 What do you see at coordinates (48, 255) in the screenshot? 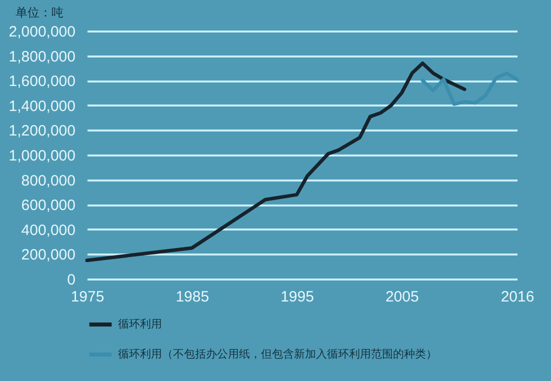
I see `y-tick-label: 200,000` at bounding box center [48, 255].